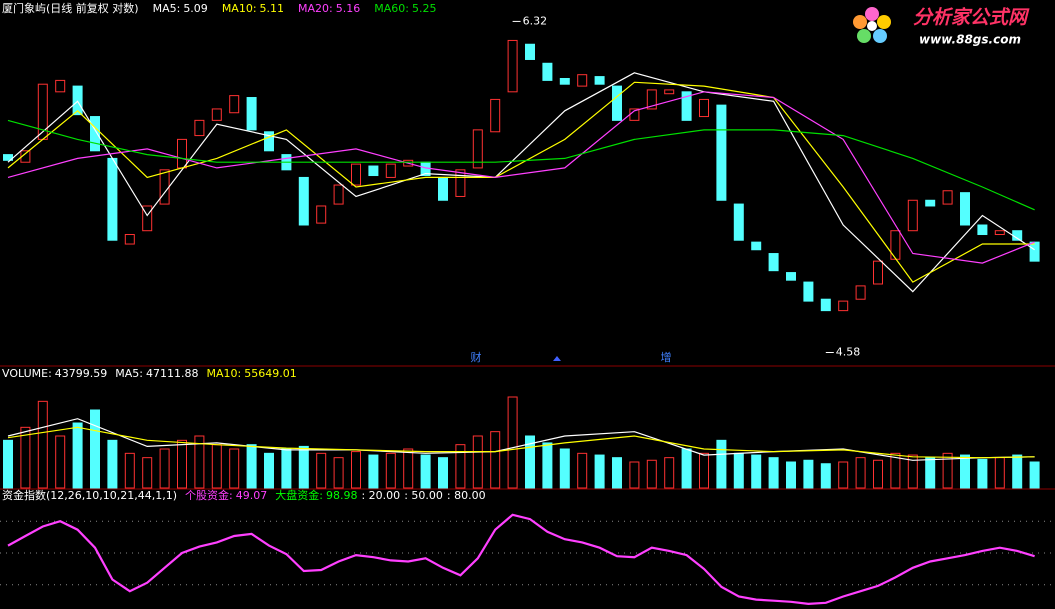 Image resolution: width=1055 pixels, height=609 pixels. Describe the element at coordinates (172, 373) in the screenshot. I see `header-text: 47111.88` at that location.